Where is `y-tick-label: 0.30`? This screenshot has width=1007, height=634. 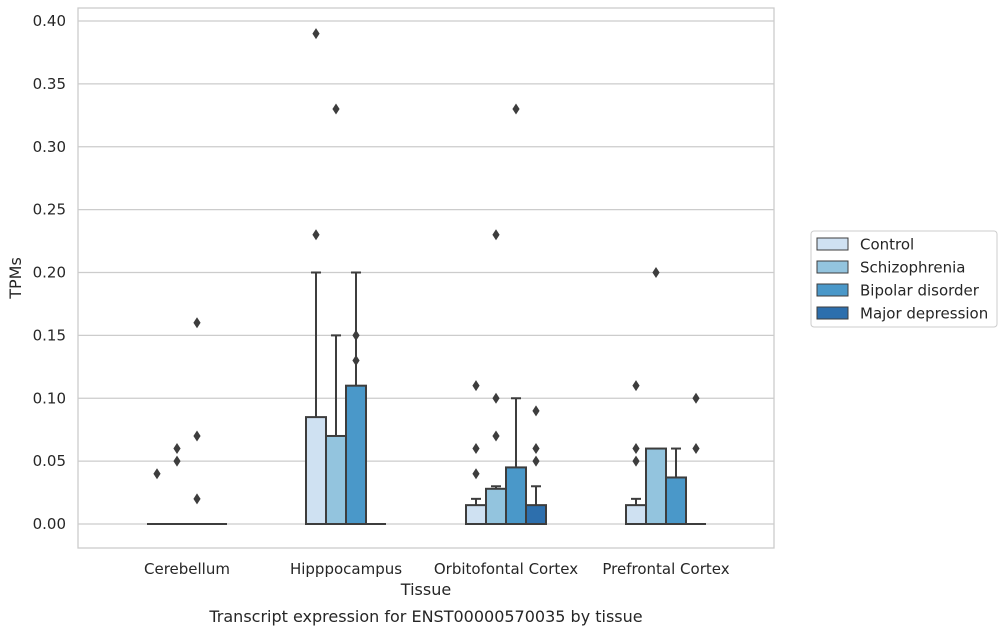
y-tick-label: 0.30 is located at coordinates (49, 147).